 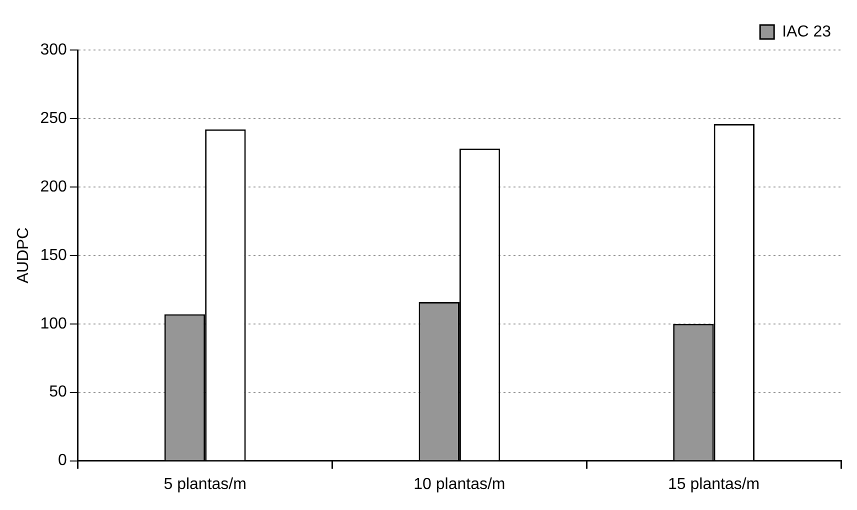 What do you see at coordinates (58, 392) in the screenshot?
I see `y-tick-label: 50` at bounding box center [58, 392].